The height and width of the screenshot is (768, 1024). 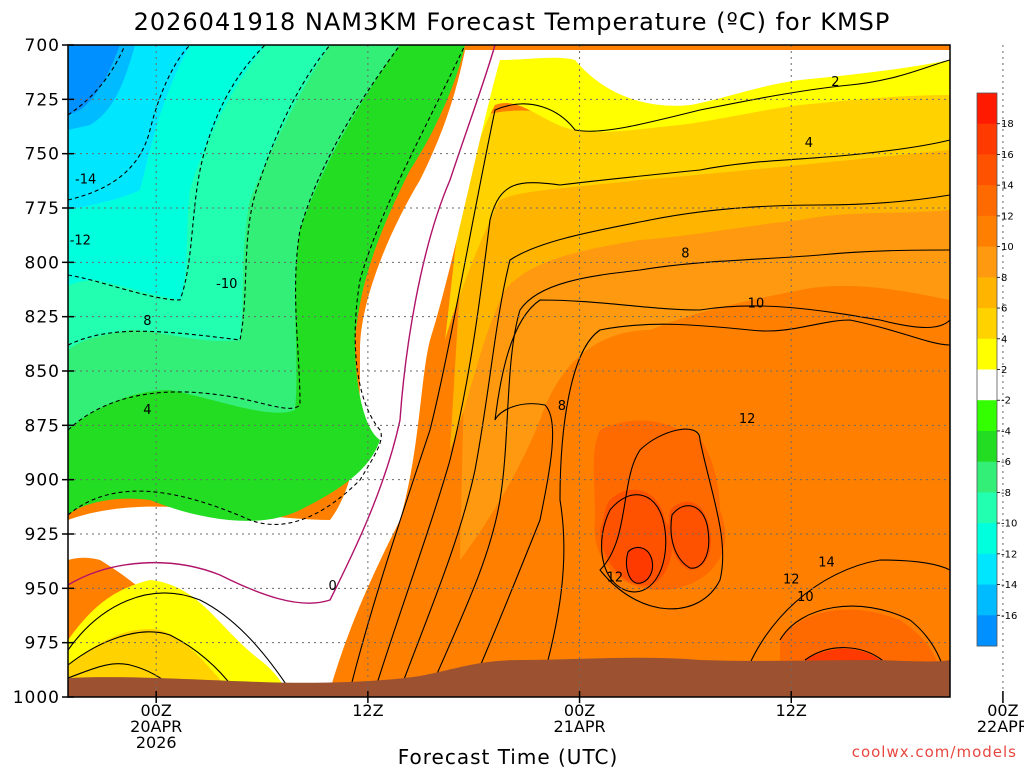 I want to click on colorbar-label: 4, so click(x=1004, y=339).